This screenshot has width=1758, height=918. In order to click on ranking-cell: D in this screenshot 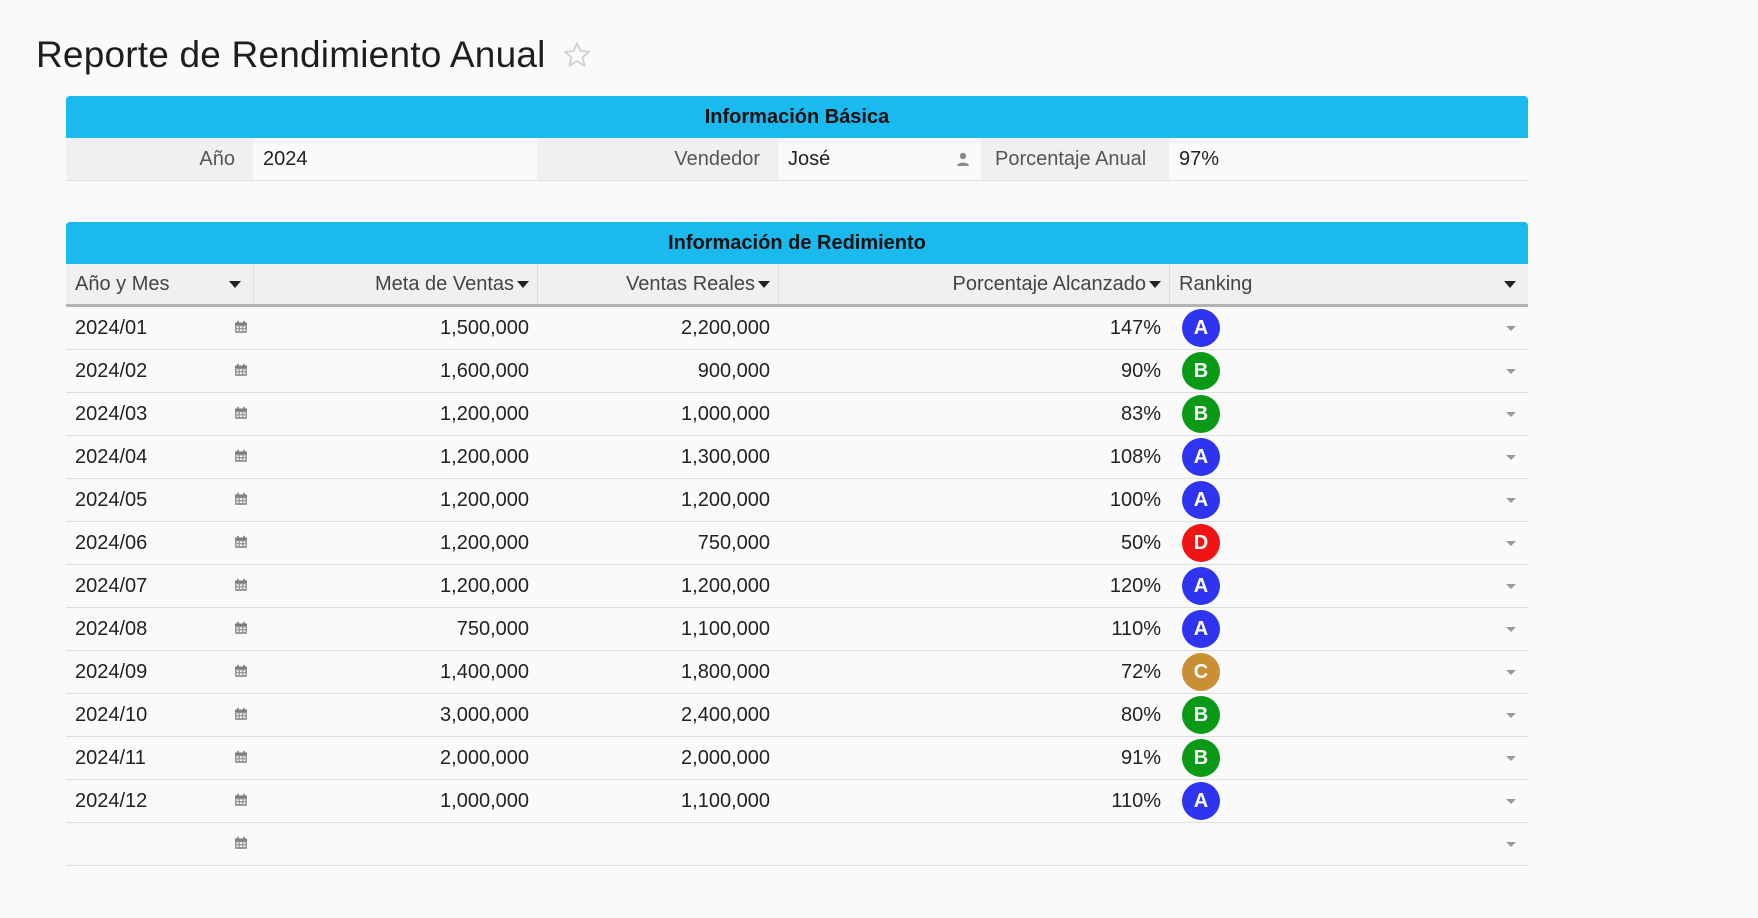, I will do `click(1349, 543)`.